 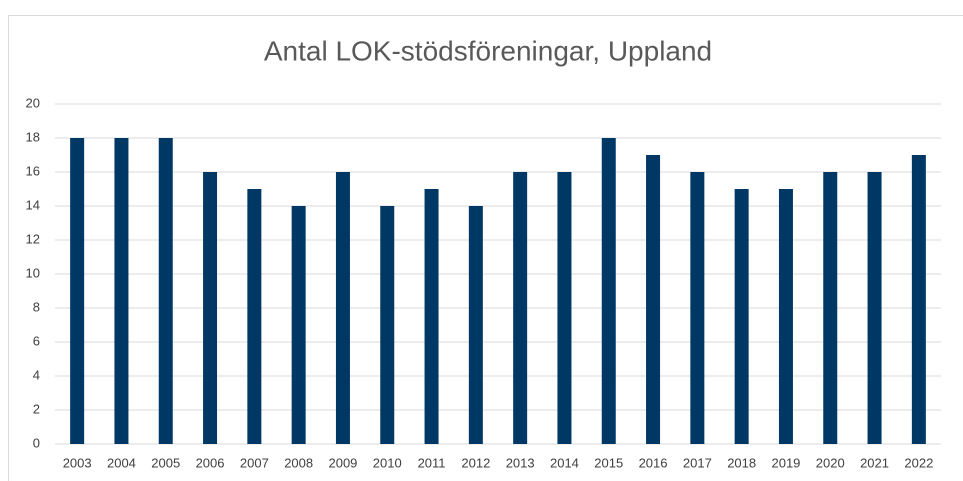 I want to click on x-tick-label: 2008, so click(x=298, y=462).